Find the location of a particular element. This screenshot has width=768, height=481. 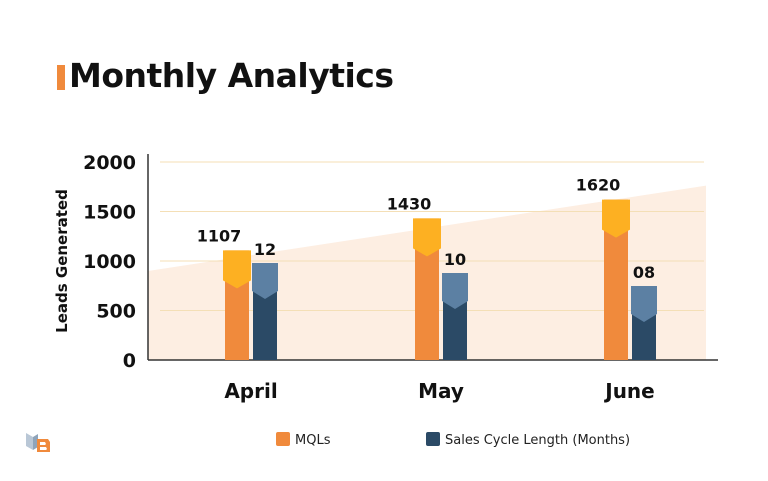

cycle-data-label: 08 is located at coordinates (644, 272).